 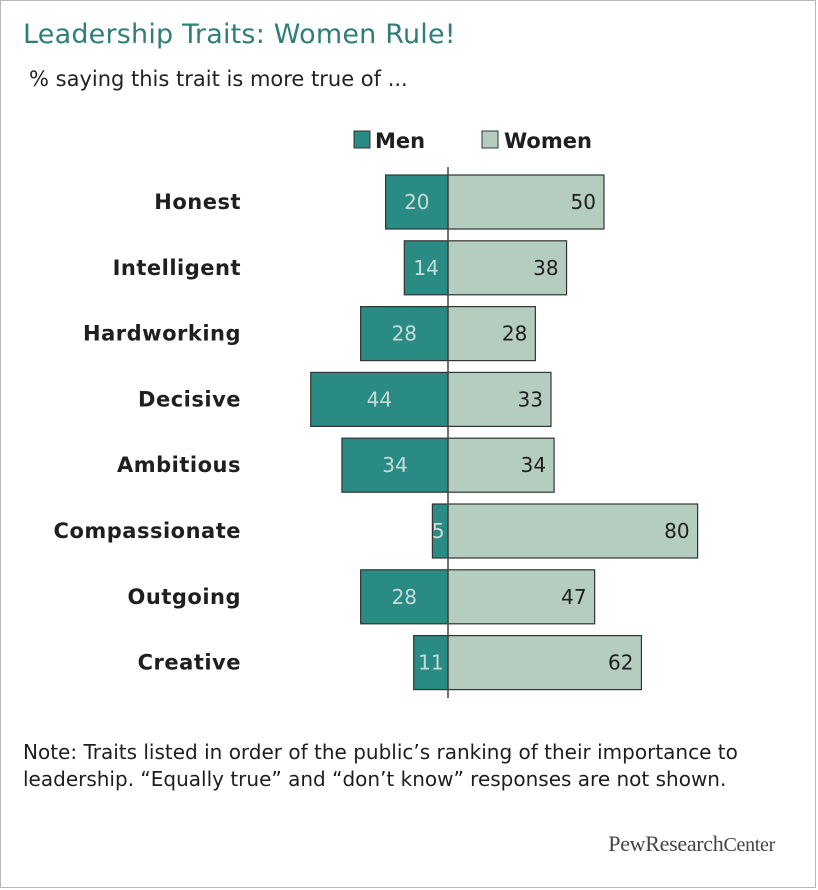 I want to click on bar-men-creative, so click(x=431, y=662).